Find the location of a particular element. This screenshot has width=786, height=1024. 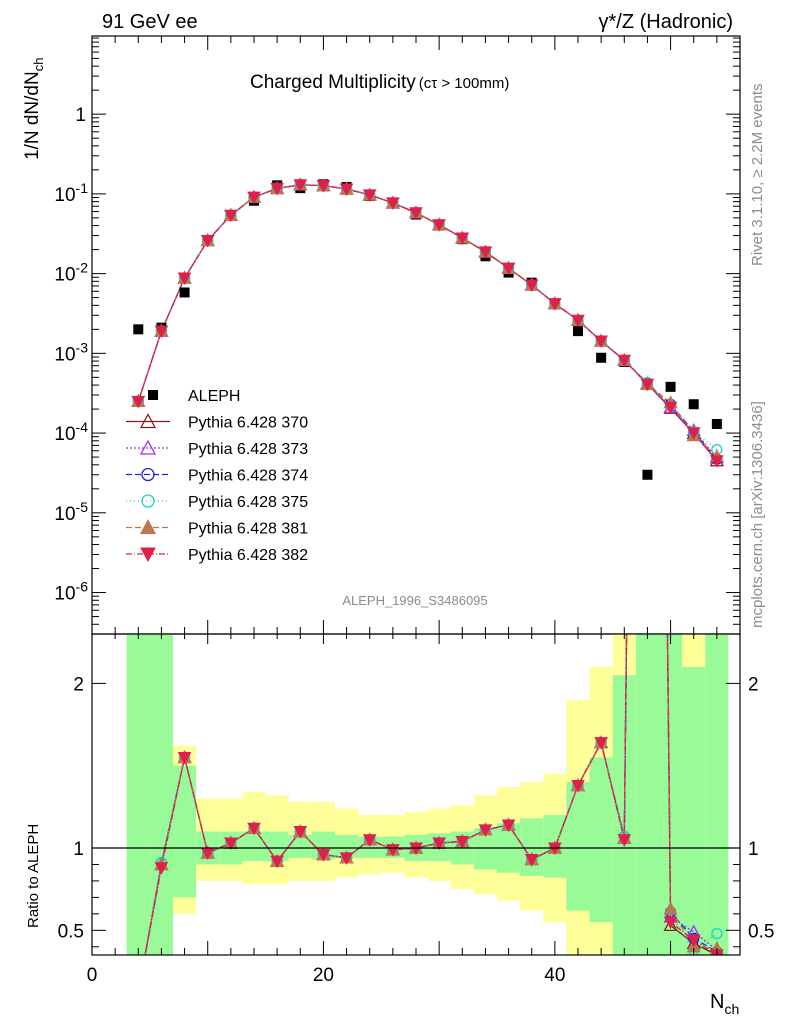

ratio-y-tick-label-right: 2 is located at coordinates (753, 684).